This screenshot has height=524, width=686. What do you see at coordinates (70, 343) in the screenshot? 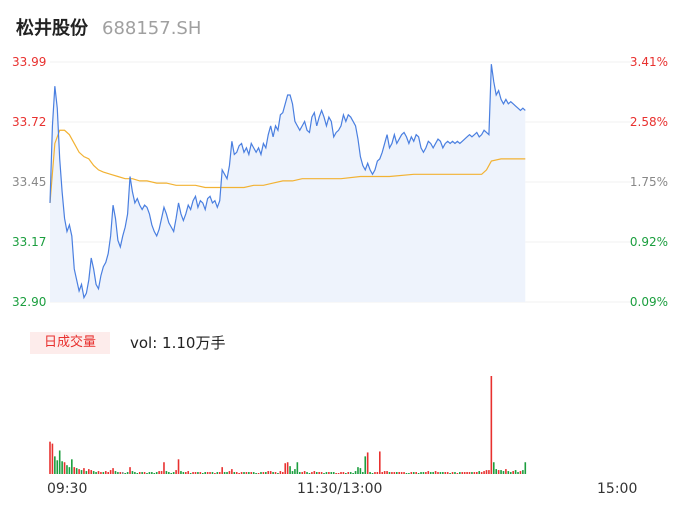
I see `volume-tag: 日成交量` at bounding box center [70, 343].